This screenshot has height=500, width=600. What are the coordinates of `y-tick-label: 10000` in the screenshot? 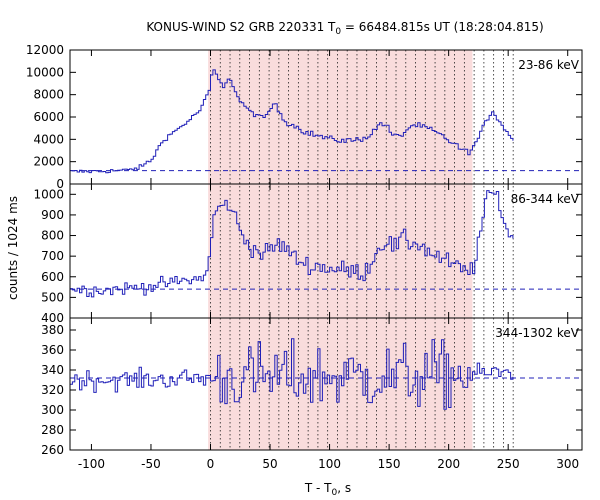 It's located at (45, 72).